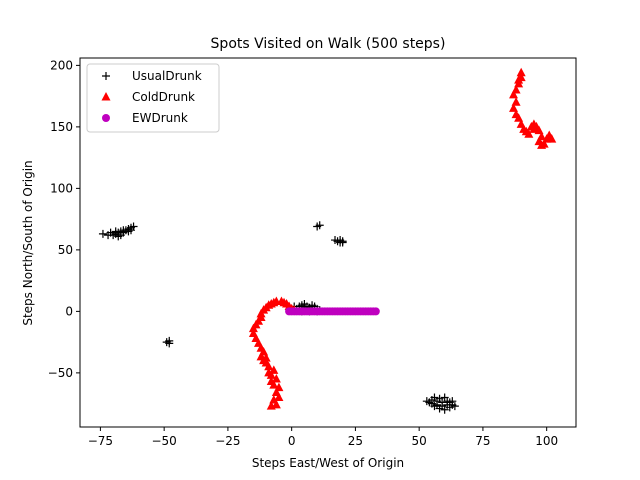 The width and height of the screenshot is (640, 480). Describe the element at coordinates (482, 441) in the screenshot. I see `x-tick-label: 75` at that location.